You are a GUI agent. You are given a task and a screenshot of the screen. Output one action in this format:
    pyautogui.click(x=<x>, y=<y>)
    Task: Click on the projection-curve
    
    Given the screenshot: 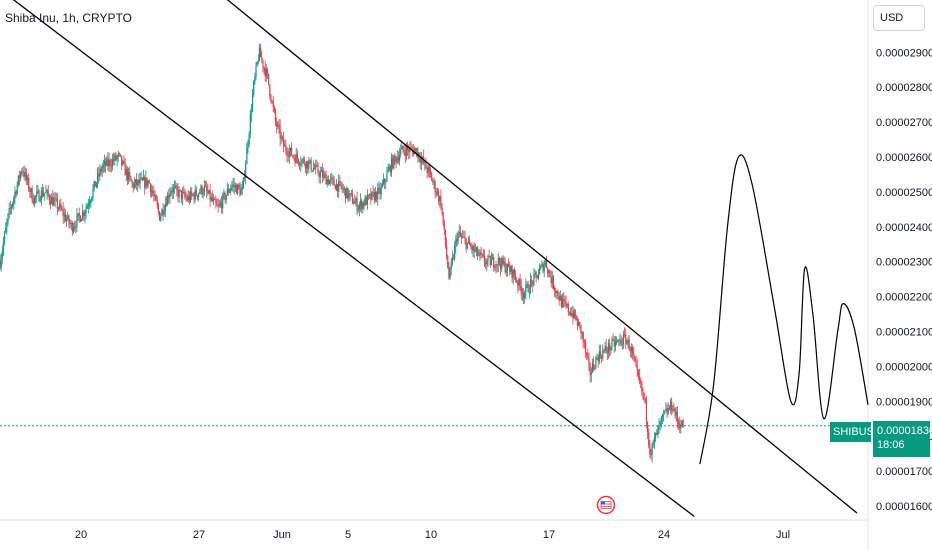 What is the action you would take?
    pyautogui.click(x=784, y=309)
    